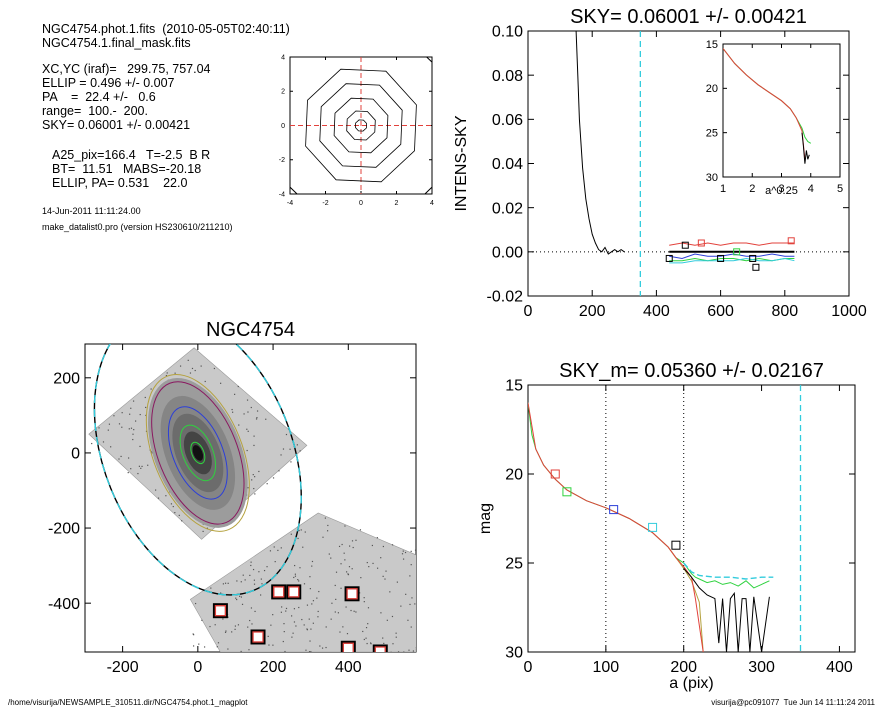  What do you see at coordinates (325, 203) in the screenshot?
I see `contour-xtick-label: -2` at bounding box center [325, 203].